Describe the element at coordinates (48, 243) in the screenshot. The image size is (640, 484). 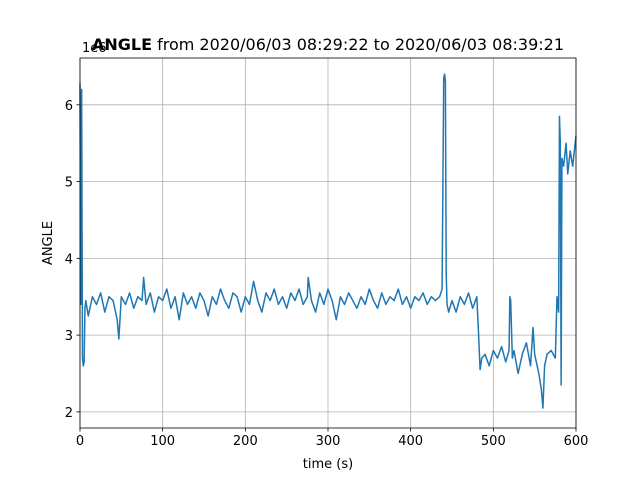
I see `y-axis-label: ANGLE` at that location.